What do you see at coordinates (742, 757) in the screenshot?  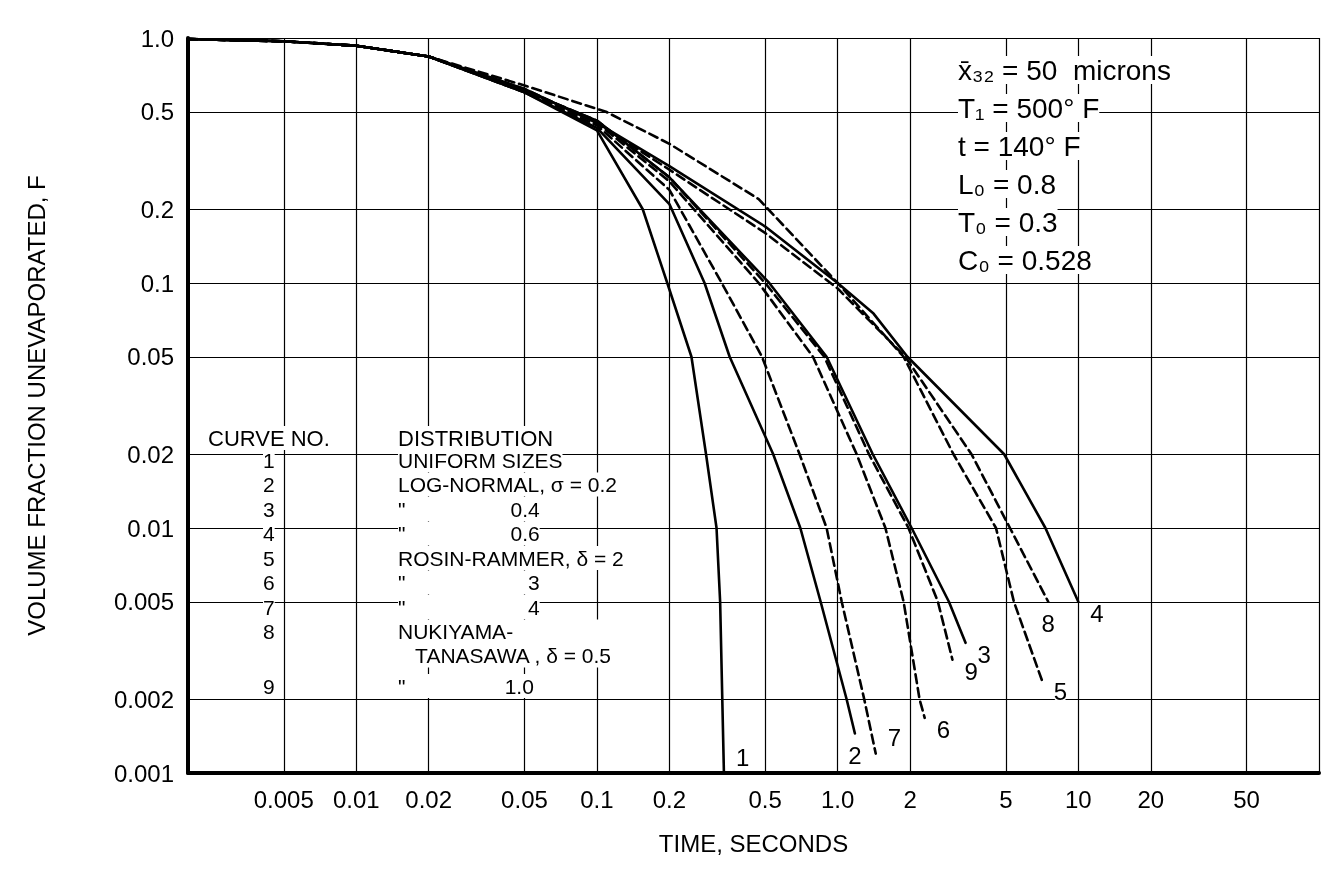 I see `series-label: 1` at bounding box center [742, 757].